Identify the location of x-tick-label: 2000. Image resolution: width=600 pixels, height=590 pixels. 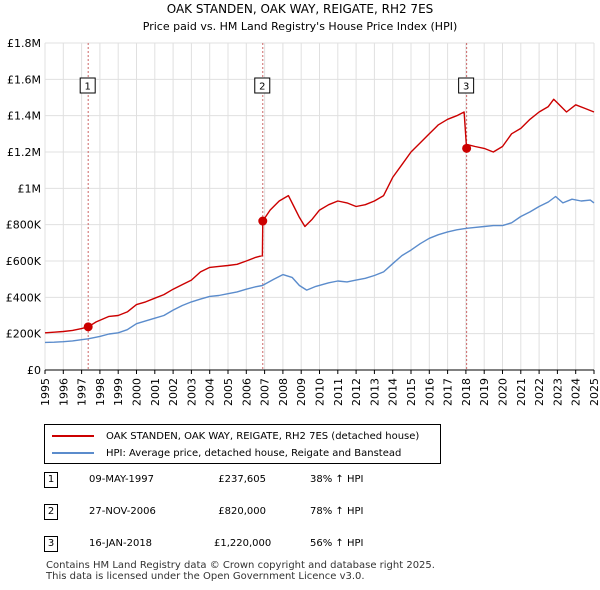
(137, 392).